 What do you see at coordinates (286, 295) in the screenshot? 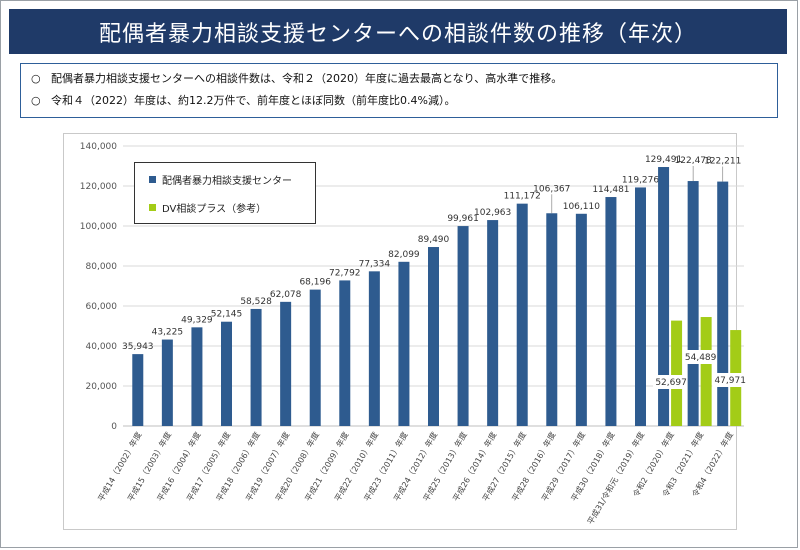
I see `data-label-series-1: 62,078` at bounding box center [286, 295].